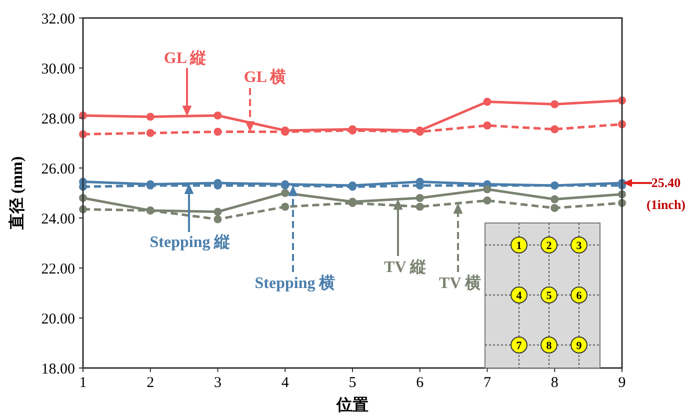 The height and width of the screenshot is (419, 692). What do you see at coordinates (666, 193) in the screenshot?
I see `annotation: 25.40 (1inch)` at bounding box center [666, 193].